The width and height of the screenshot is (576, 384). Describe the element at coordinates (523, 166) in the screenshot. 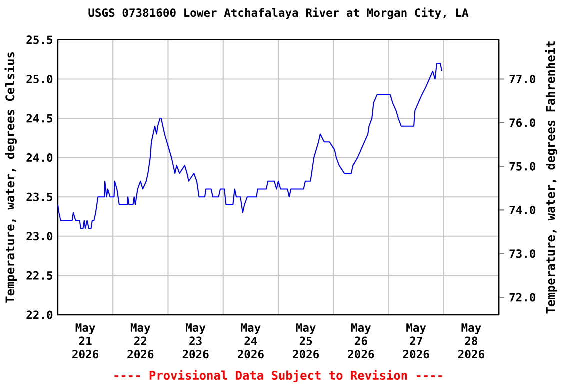

I see `y2-tick-label: 75.0` at that location.